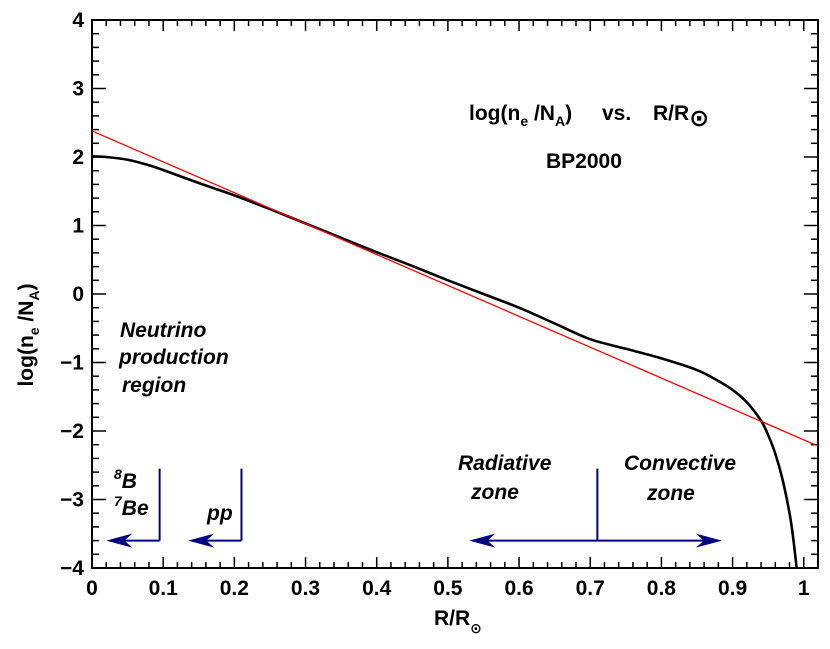  What do you see at coordinates (26, 360) in the screenshot?
I see `y-label-lead: log(n` at bounding box center [26, 360].